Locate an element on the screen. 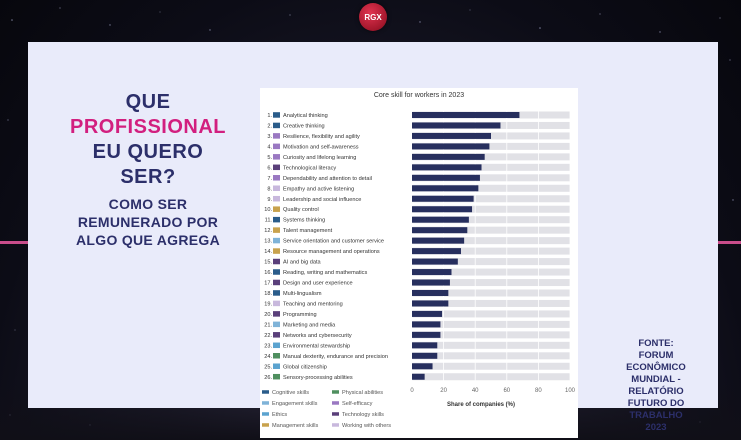 This screenshot has height=440, width=741. rank-label: 21. is located at coordinates (268, 325).